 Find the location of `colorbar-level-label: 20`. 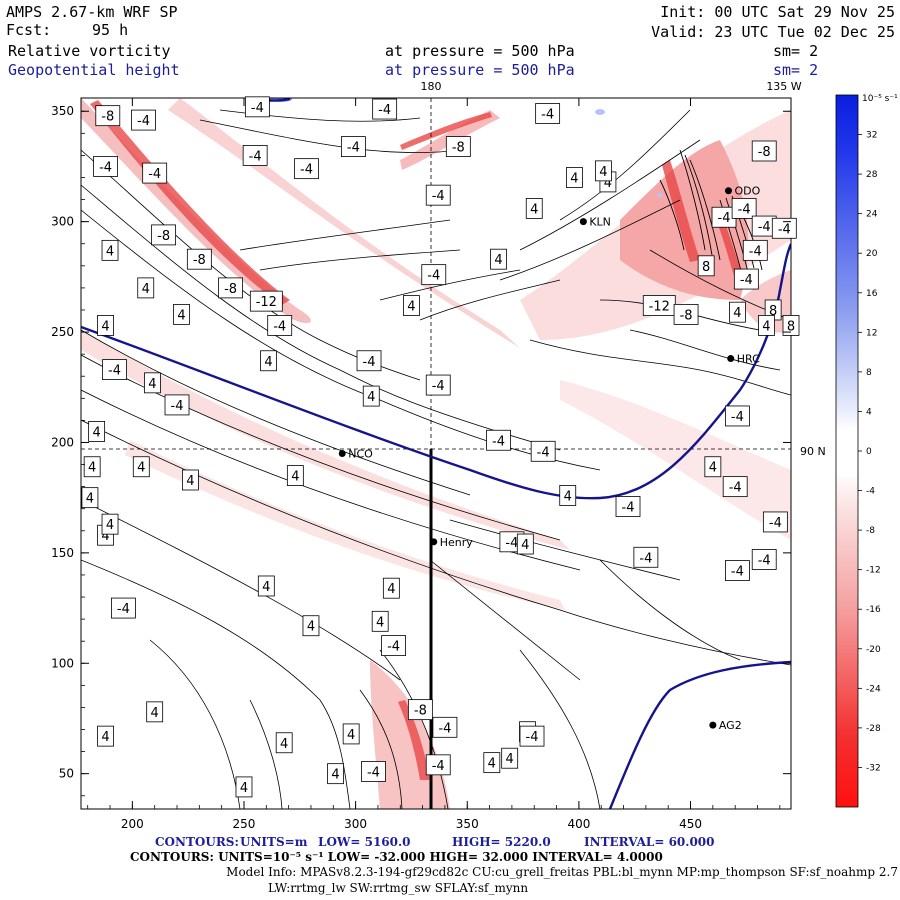

colorbar-level-label: 20 is located at coordinates (872, 254).